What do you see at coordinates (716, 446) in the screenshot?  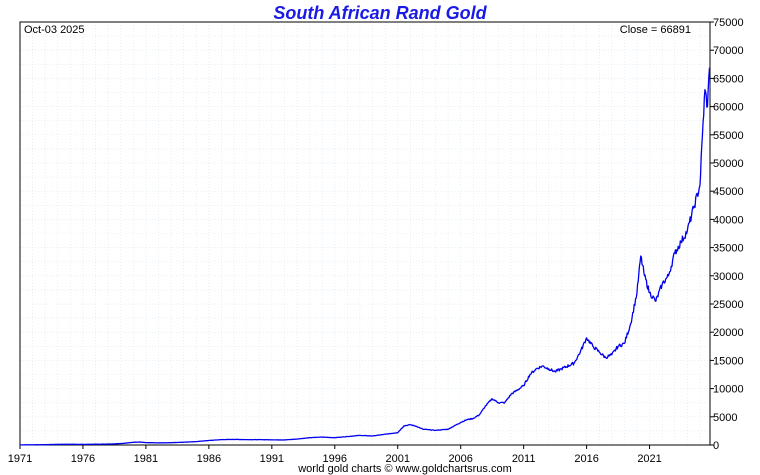 I see `y-tick-label: 0` at bounding box center [716, 446].